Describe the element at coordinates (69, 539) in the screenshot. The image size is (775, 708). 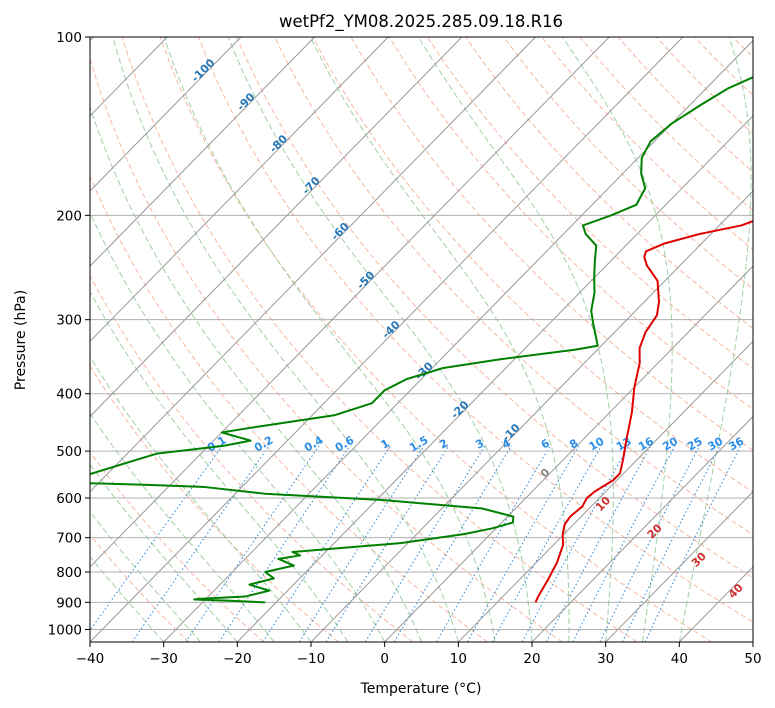
I see `y-tick-label: 700` at that location.